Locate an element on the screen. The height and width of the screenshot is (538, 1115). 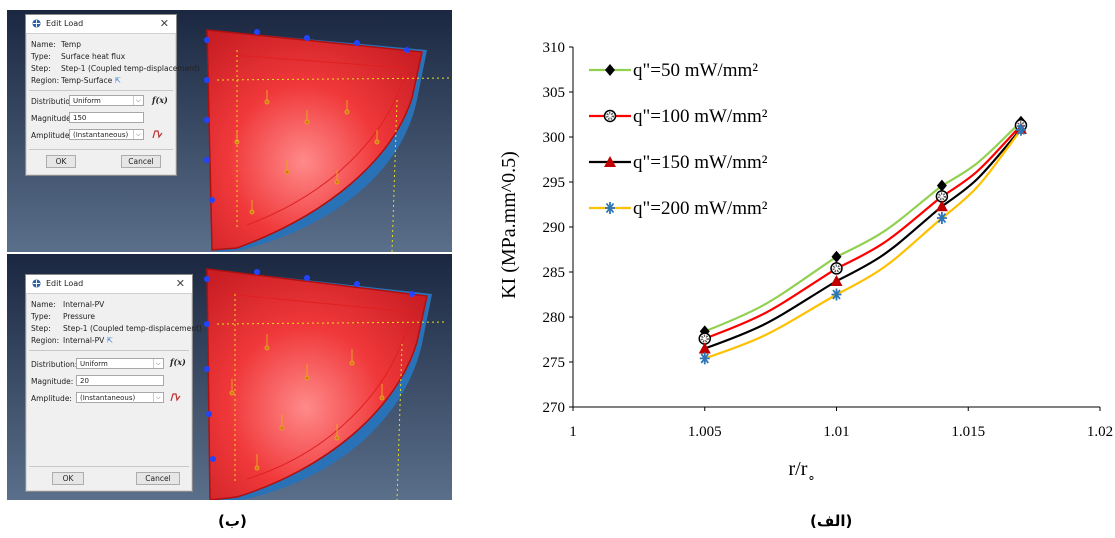
x-tick-label: 1.01 is located at coordinates (836, 432).